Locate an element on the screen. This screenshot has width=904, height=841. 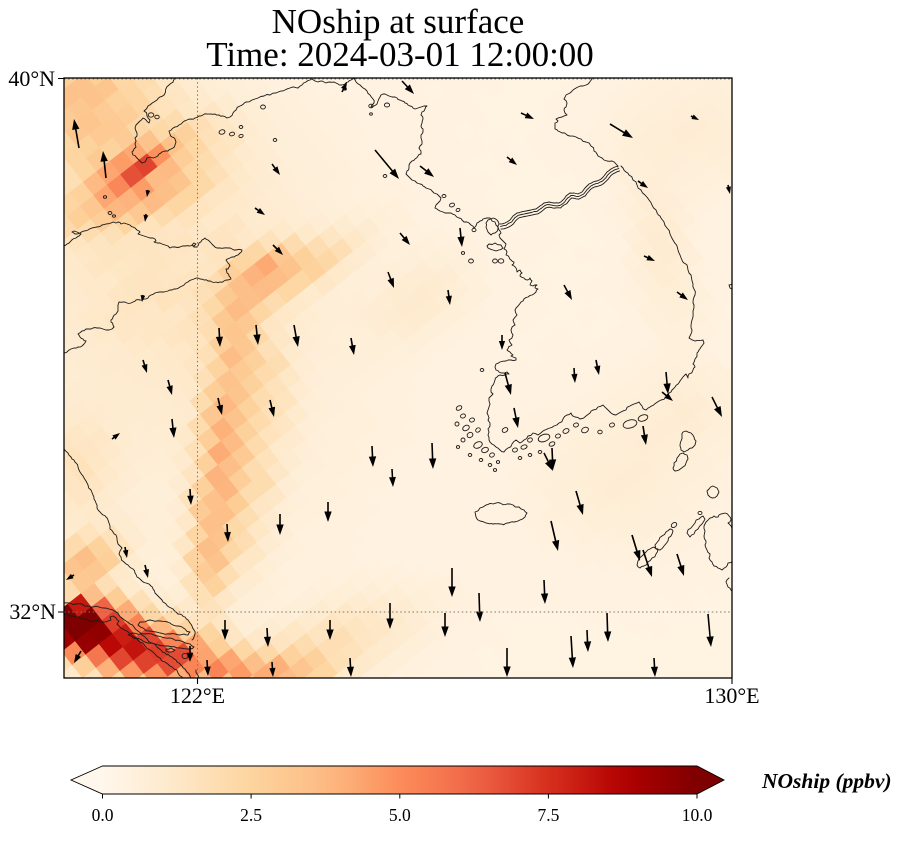
svg-text: 32°N is located at coordinates (32, 611).